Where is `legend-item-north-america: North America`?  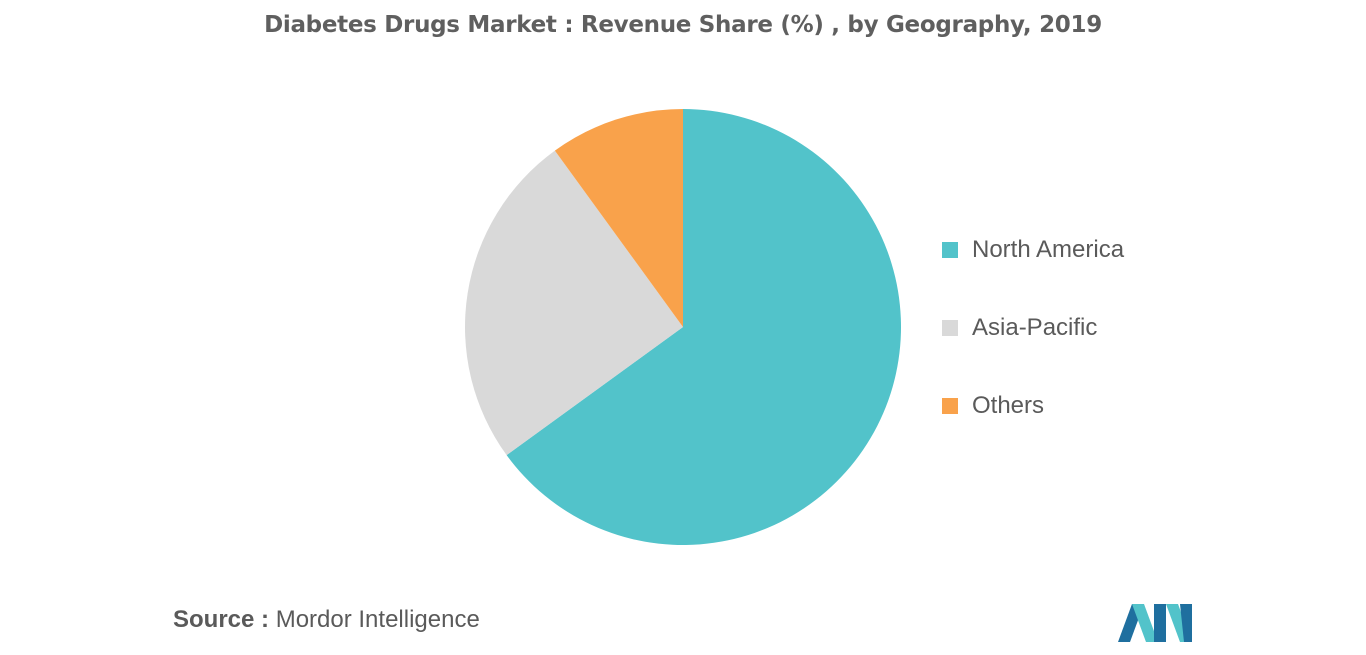
legend-item-north-america: North America is located at coordinates (1033, 249).